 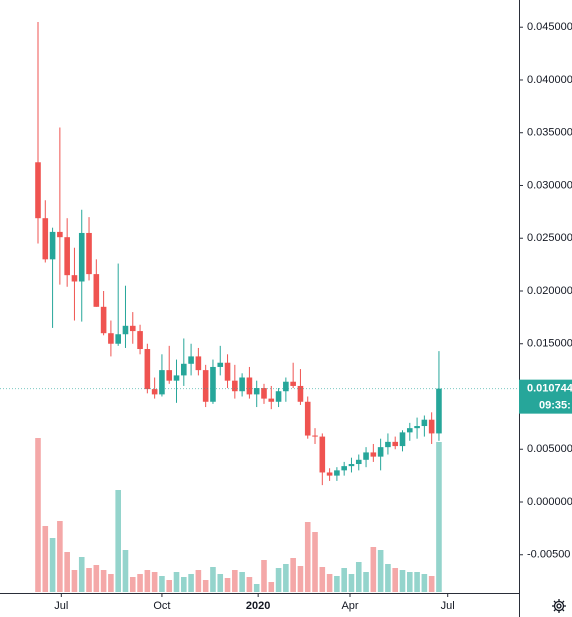 I want to click on last-price-label: 0.010744, so click(x=549, y=389).